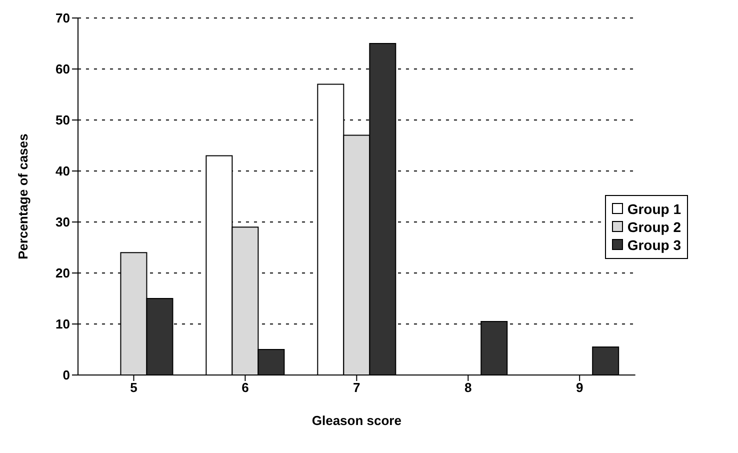 The height and width of the screenshot is (453, 738). What do you see at coordinates (245, 388) in the screenshot?
I see `x-tick-label: 6` at bounding box center [245, 388].